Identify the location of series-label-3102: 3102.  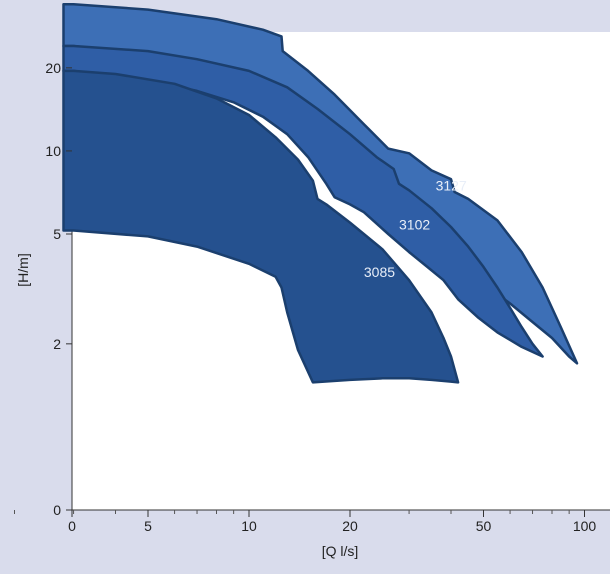
(414, 224).